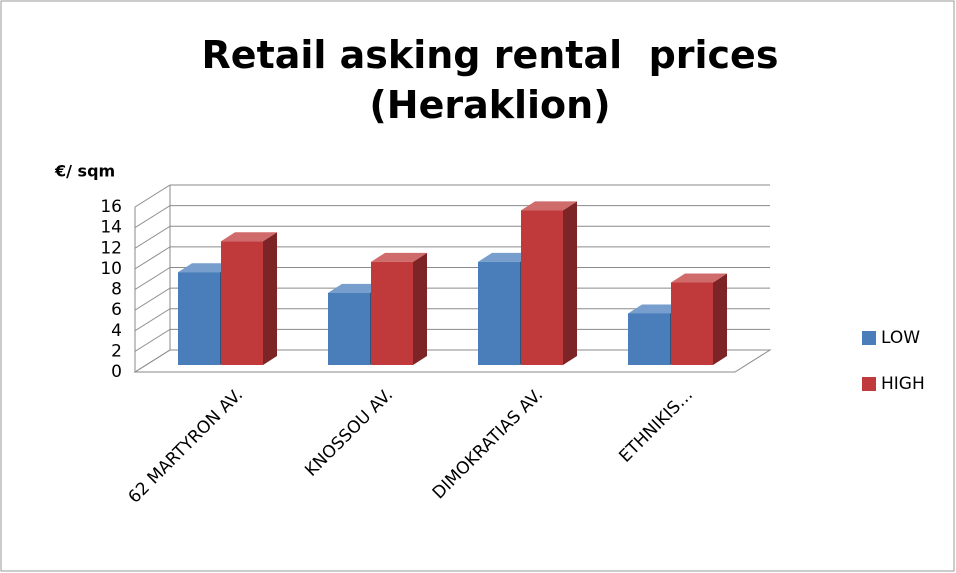  What do you see at coordinates (111, 207) in the screenshot?
I see `y-tick-label: 16` at bounding box center [111, 207].